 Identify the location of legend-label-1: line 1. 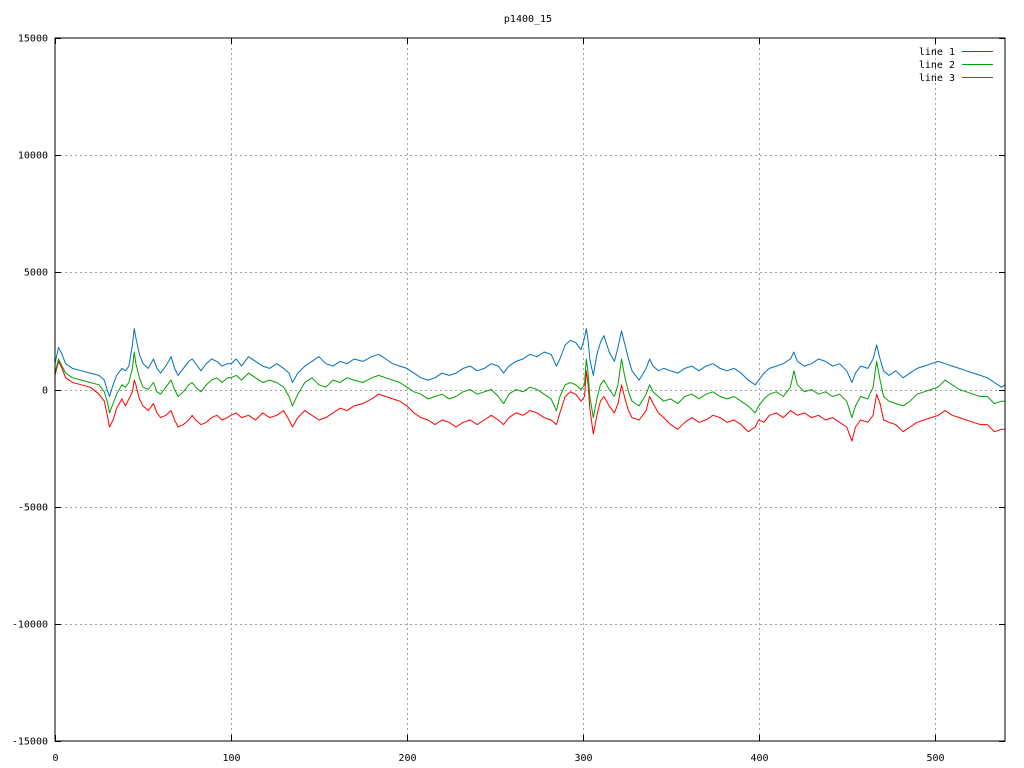
(937, 52).